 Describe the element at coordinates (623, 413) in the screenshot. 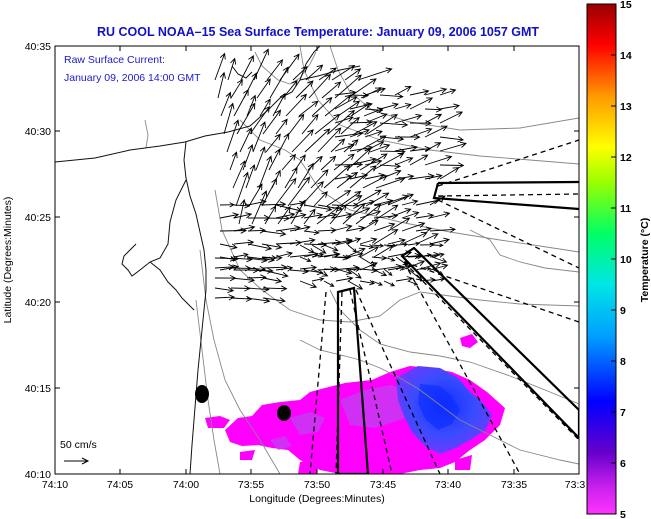

I see `colorbar-tick-label: 7` at that location.